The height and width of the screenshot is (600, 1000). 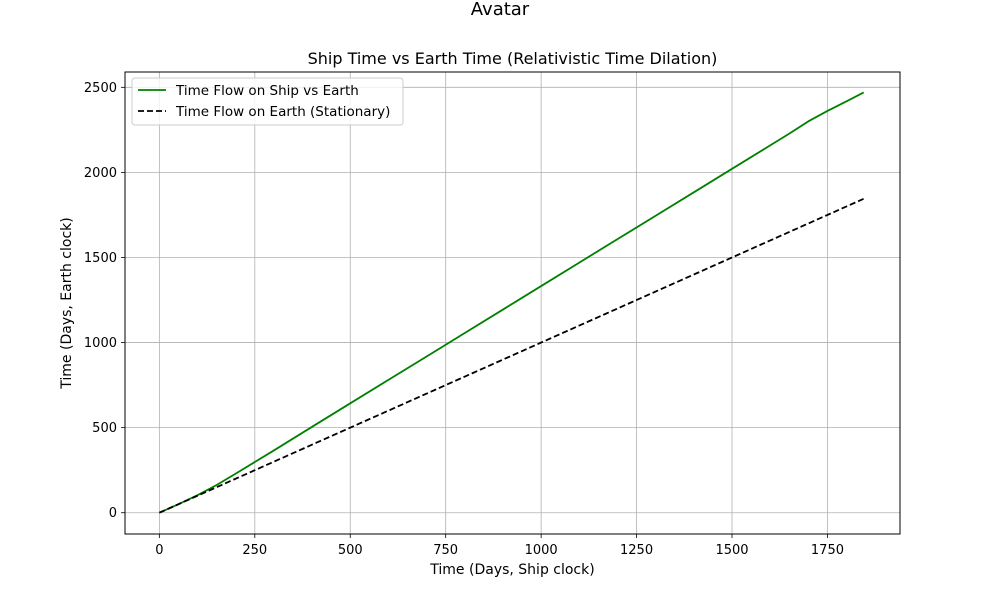 What do you see at coordinates (267, 91) in the screenshot?
I see `legend-label-ship: Time Flow on Ship vs Earth` at bounding box center [267, 91].